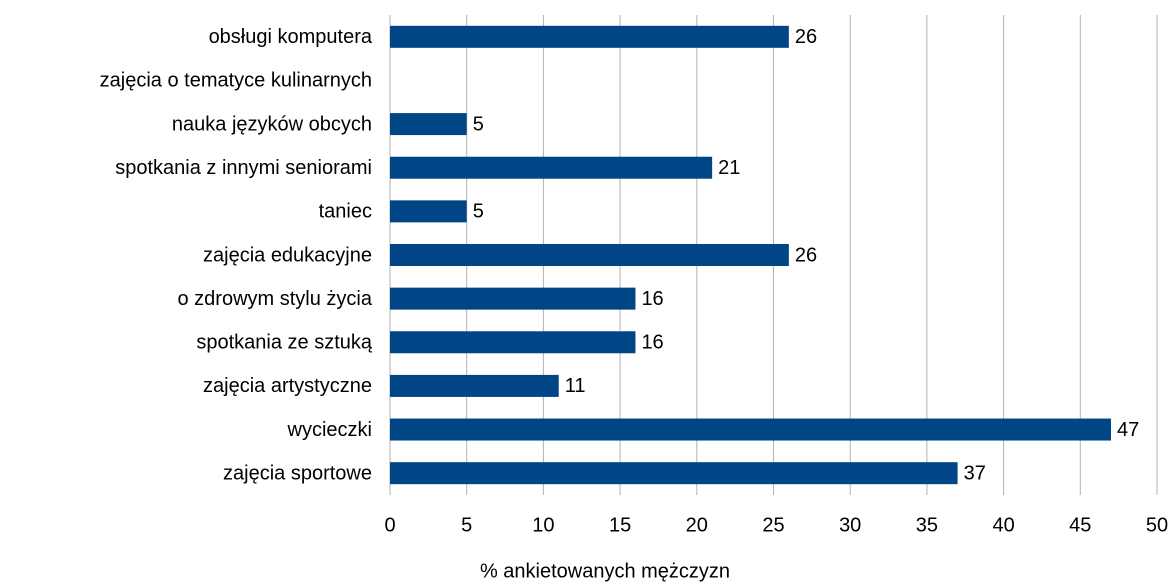 The width and height of the screenshot is (1173, 585). I want to click on y-tick-label: o zdrowym stylu życia, so click(275, 299).